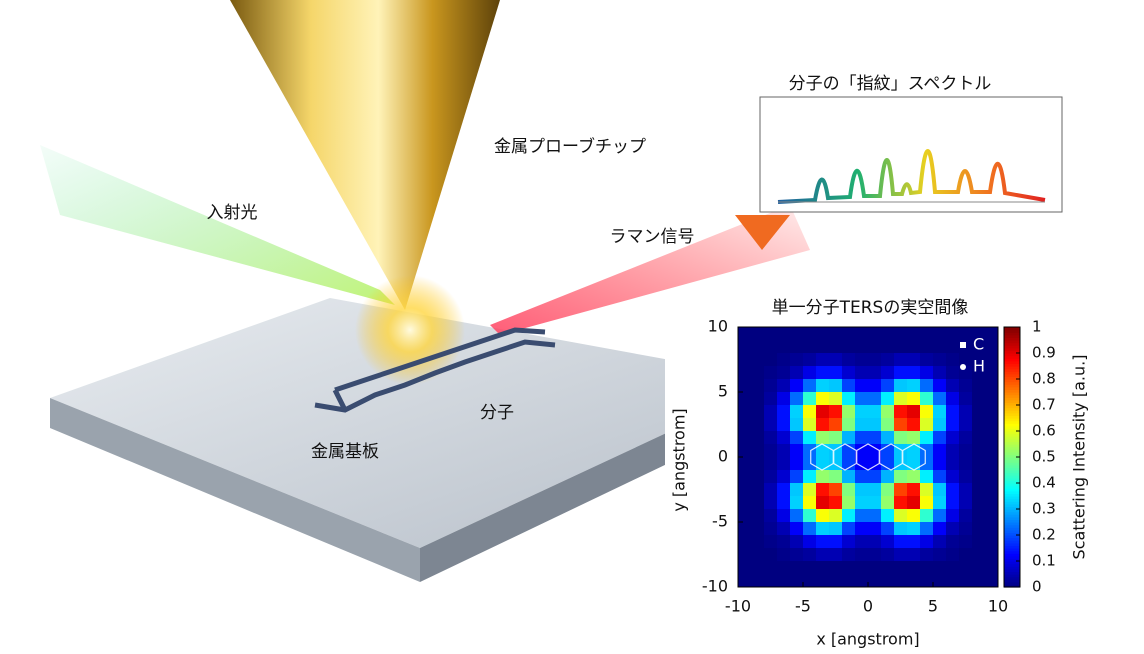 This screenshot has width=1144, height=654. Describe the element at coordinates (217, 225) in the screenshot. I see `incident-beam` at that location.